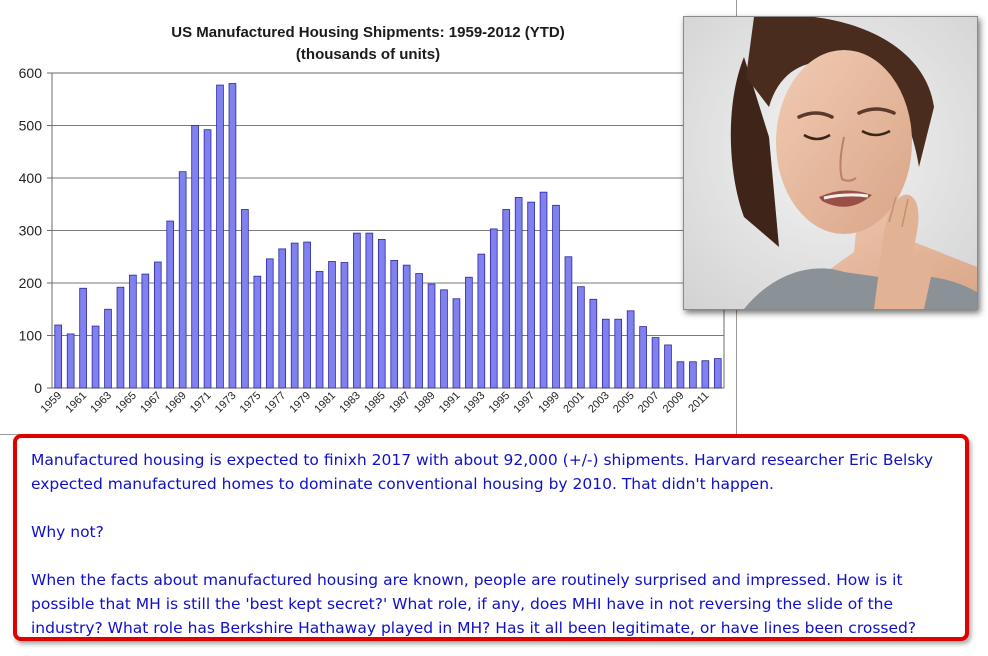  I want to click on bar-1961, so click(83, 338).